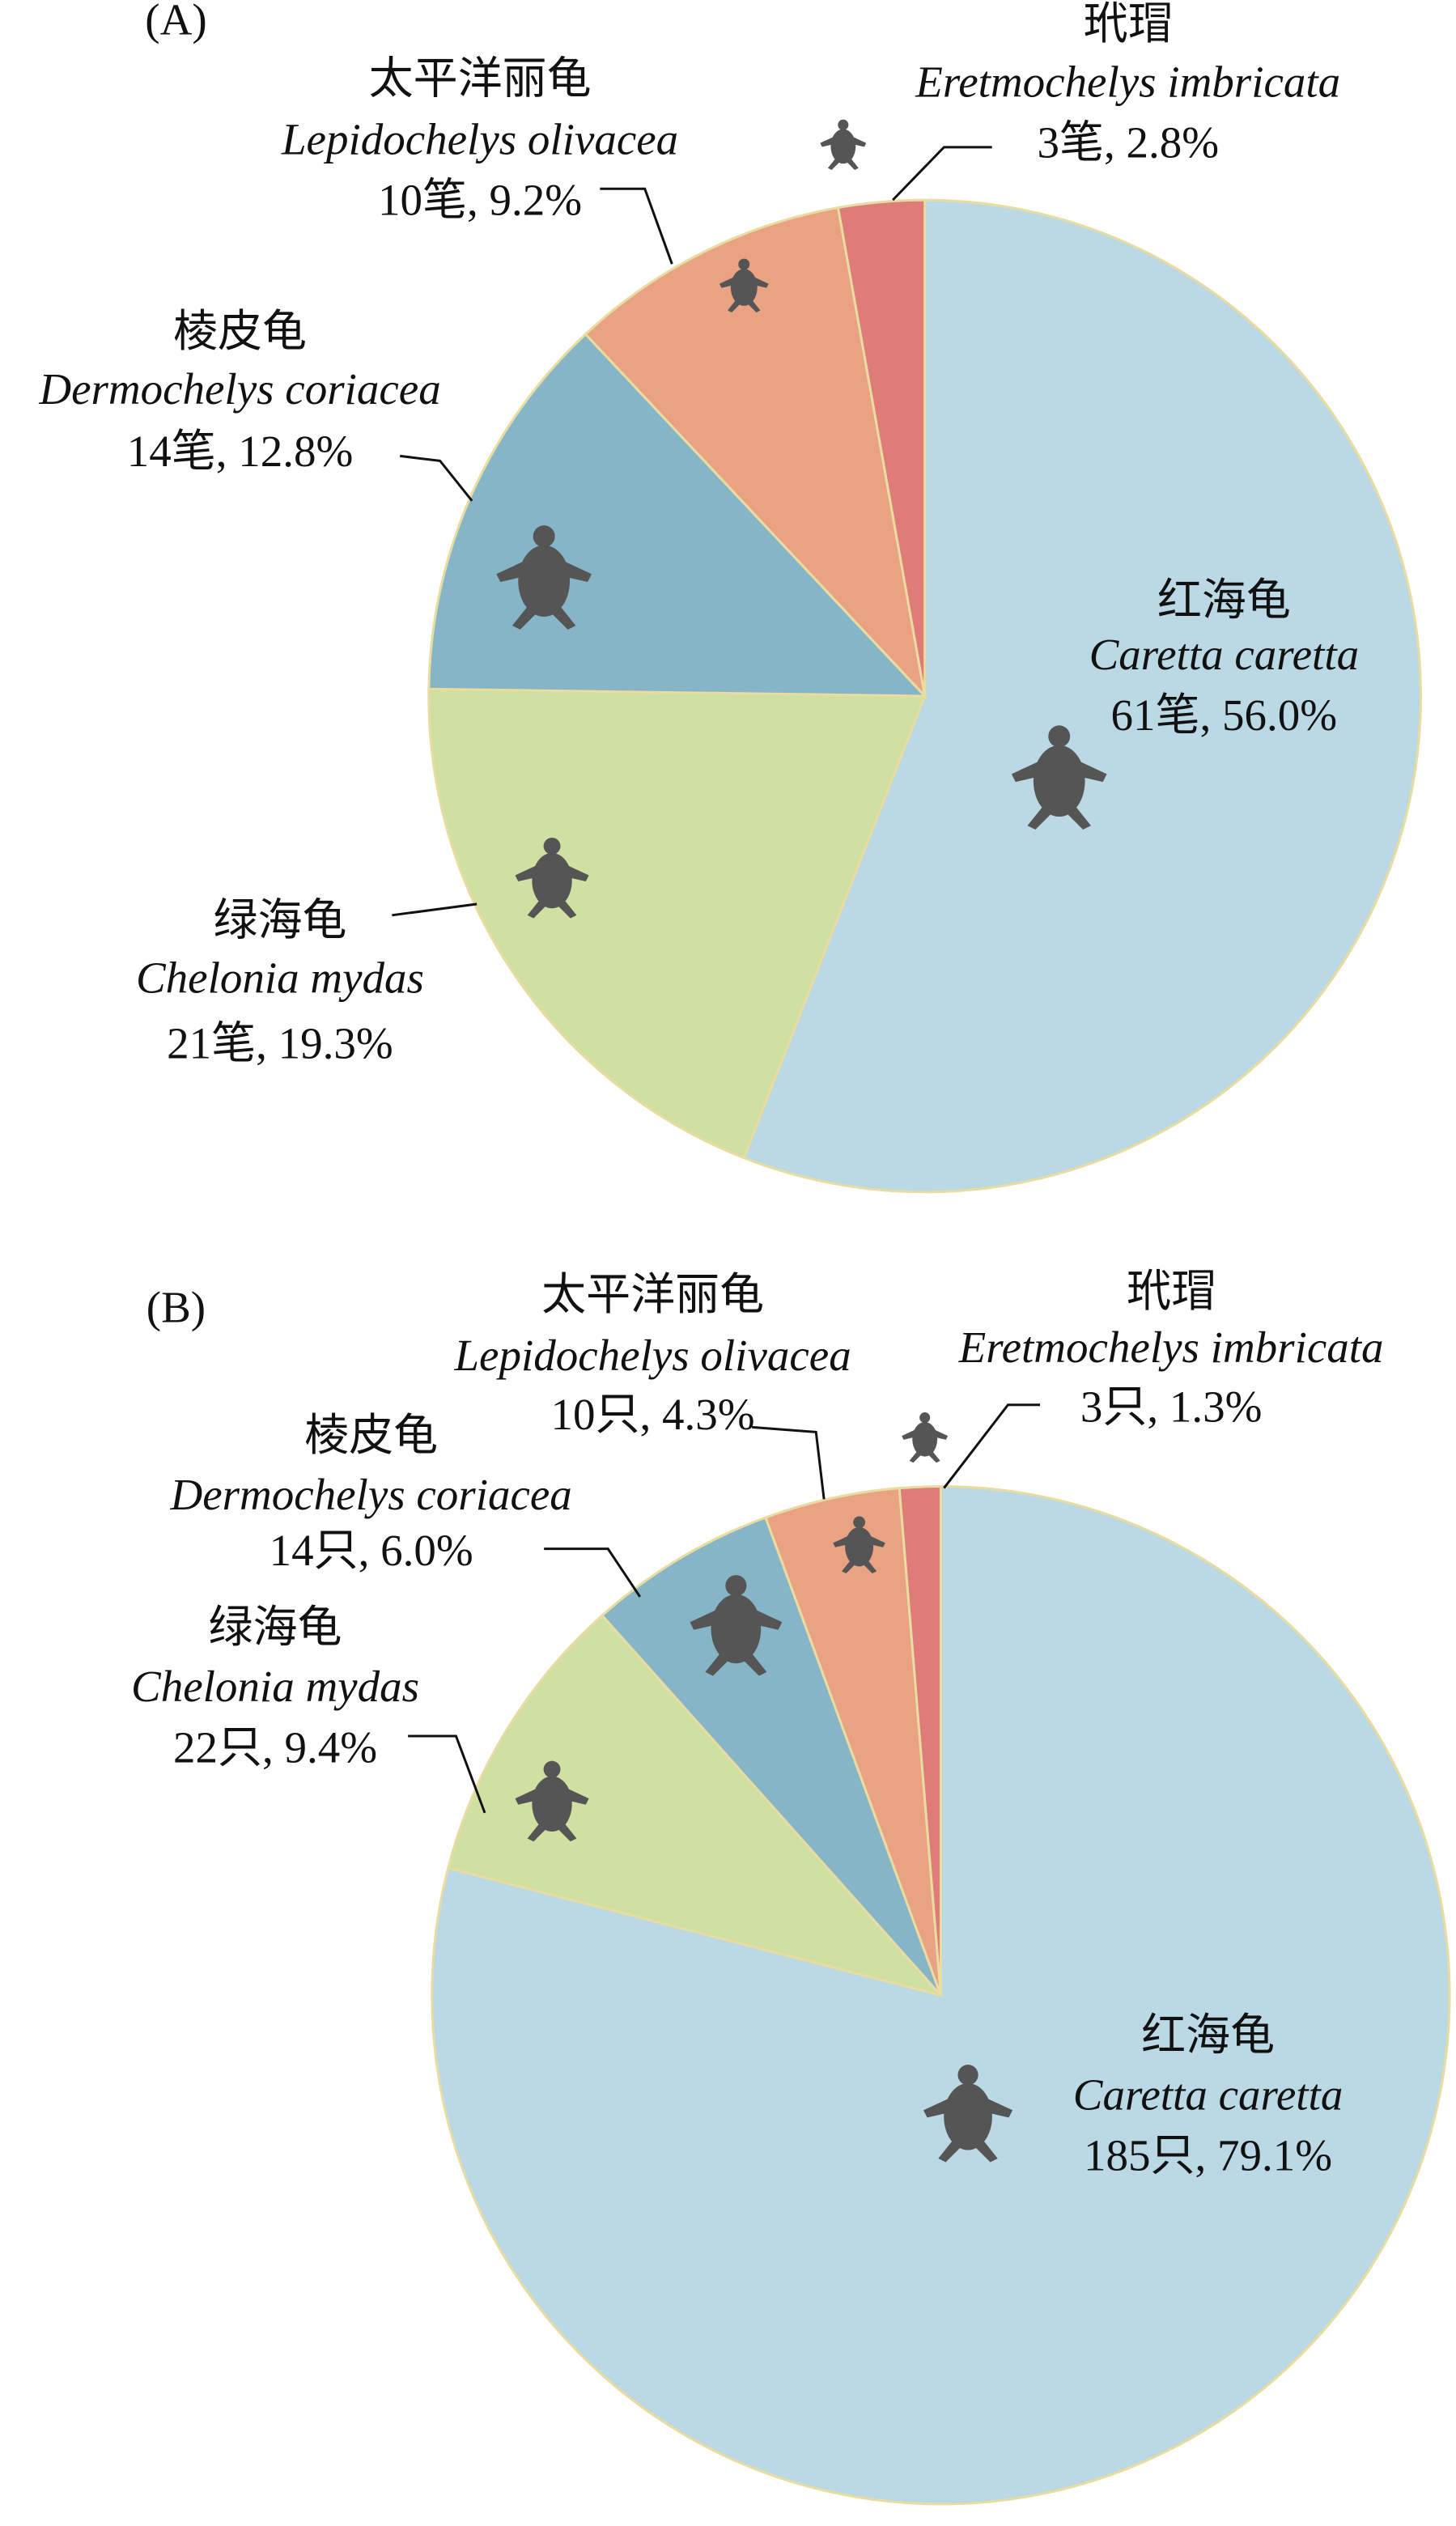 The height and width of the screenshot is (2526, 1456). I want to click on slice-value-label: 61笔, 56.0%, so click(1224, 715).